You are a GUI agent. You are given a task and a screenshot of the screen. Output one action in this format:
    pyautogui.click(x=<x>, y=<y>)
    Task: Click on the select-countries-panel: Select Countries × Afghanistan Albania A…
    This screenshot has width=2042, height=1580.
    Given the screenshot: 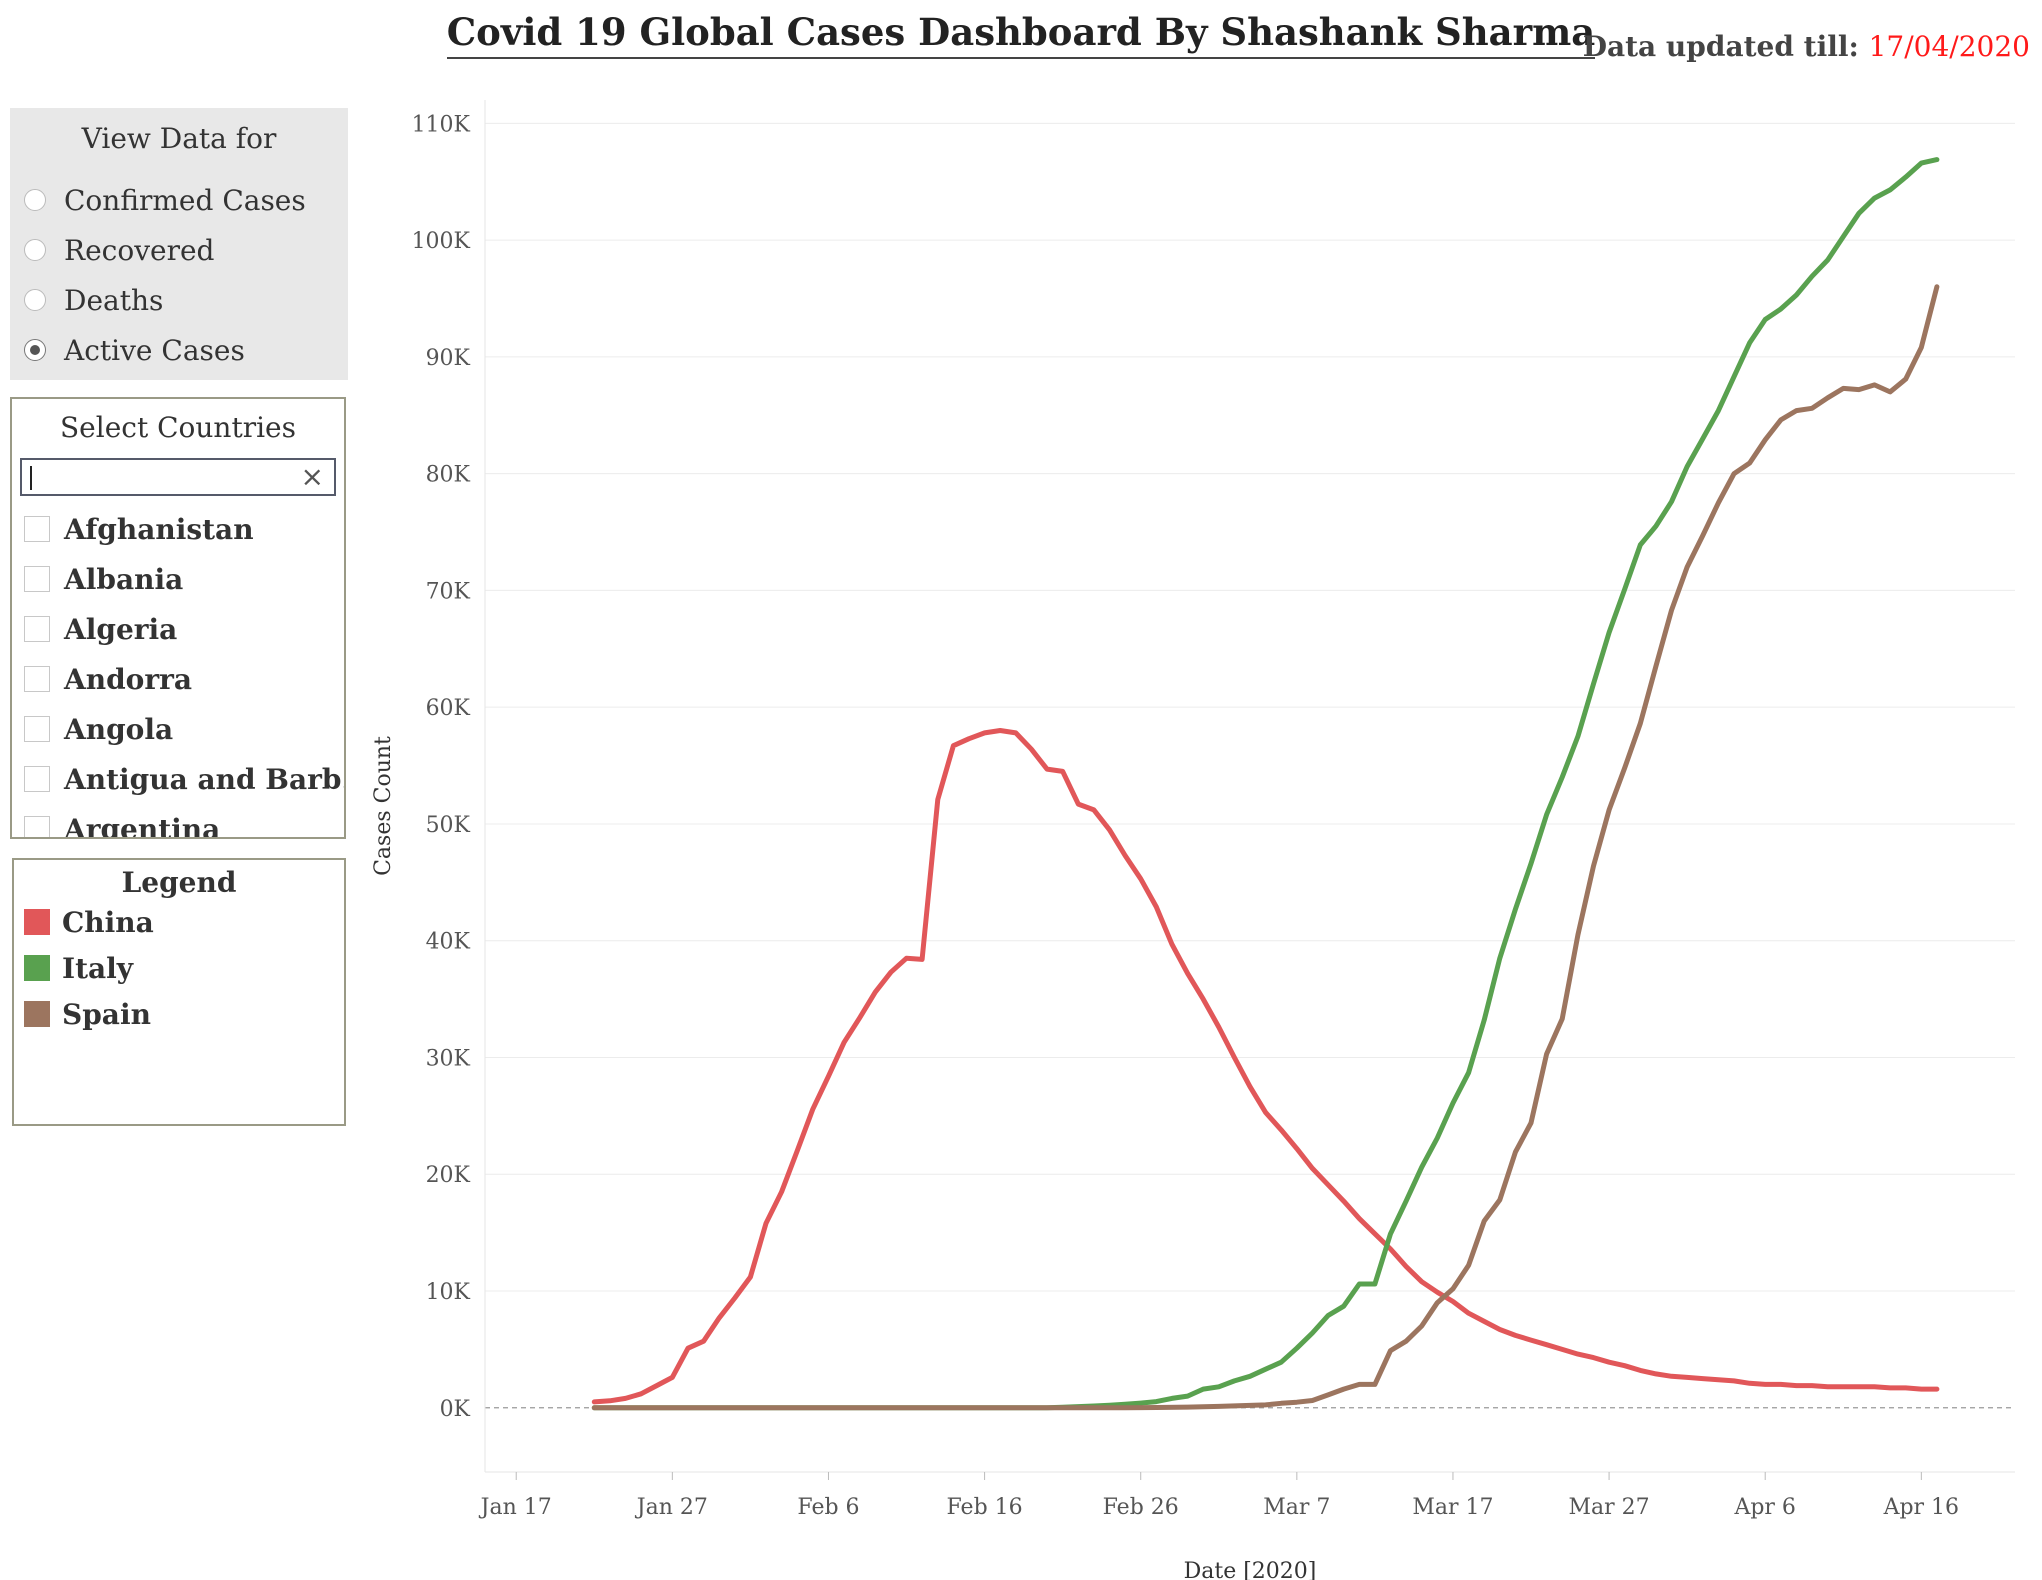 What is the action you would take?
    pyautogui.click(x=178, y=618)
    